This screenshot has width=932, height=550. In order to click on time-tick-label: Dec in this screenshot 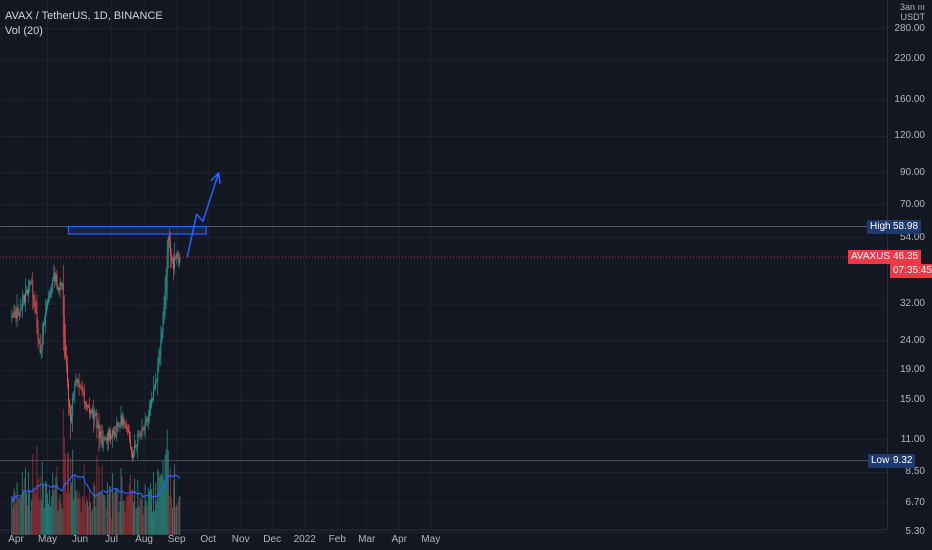, I will do `click(272, 539)`.